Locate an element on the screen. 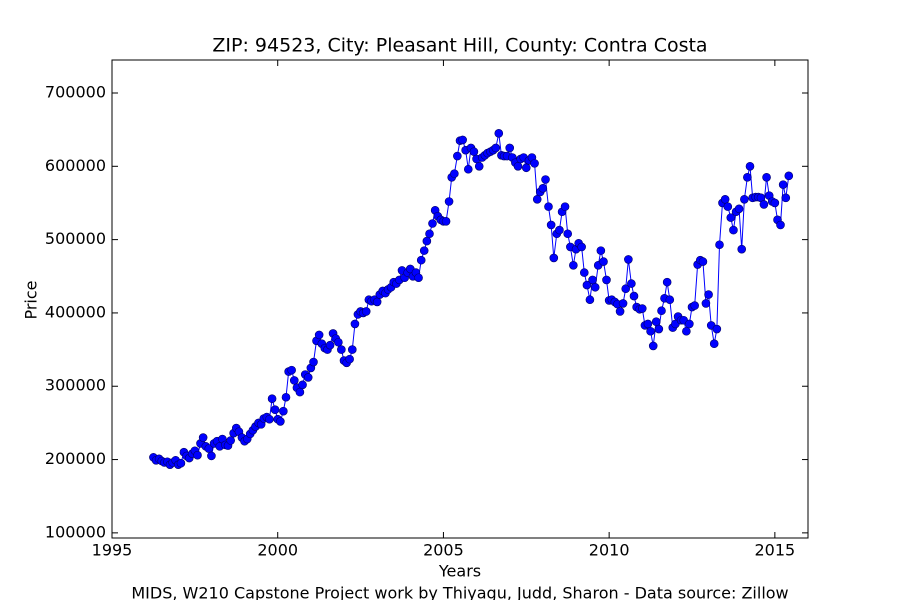  x-tick-label: 2015 is located at coordinates (774, 550).